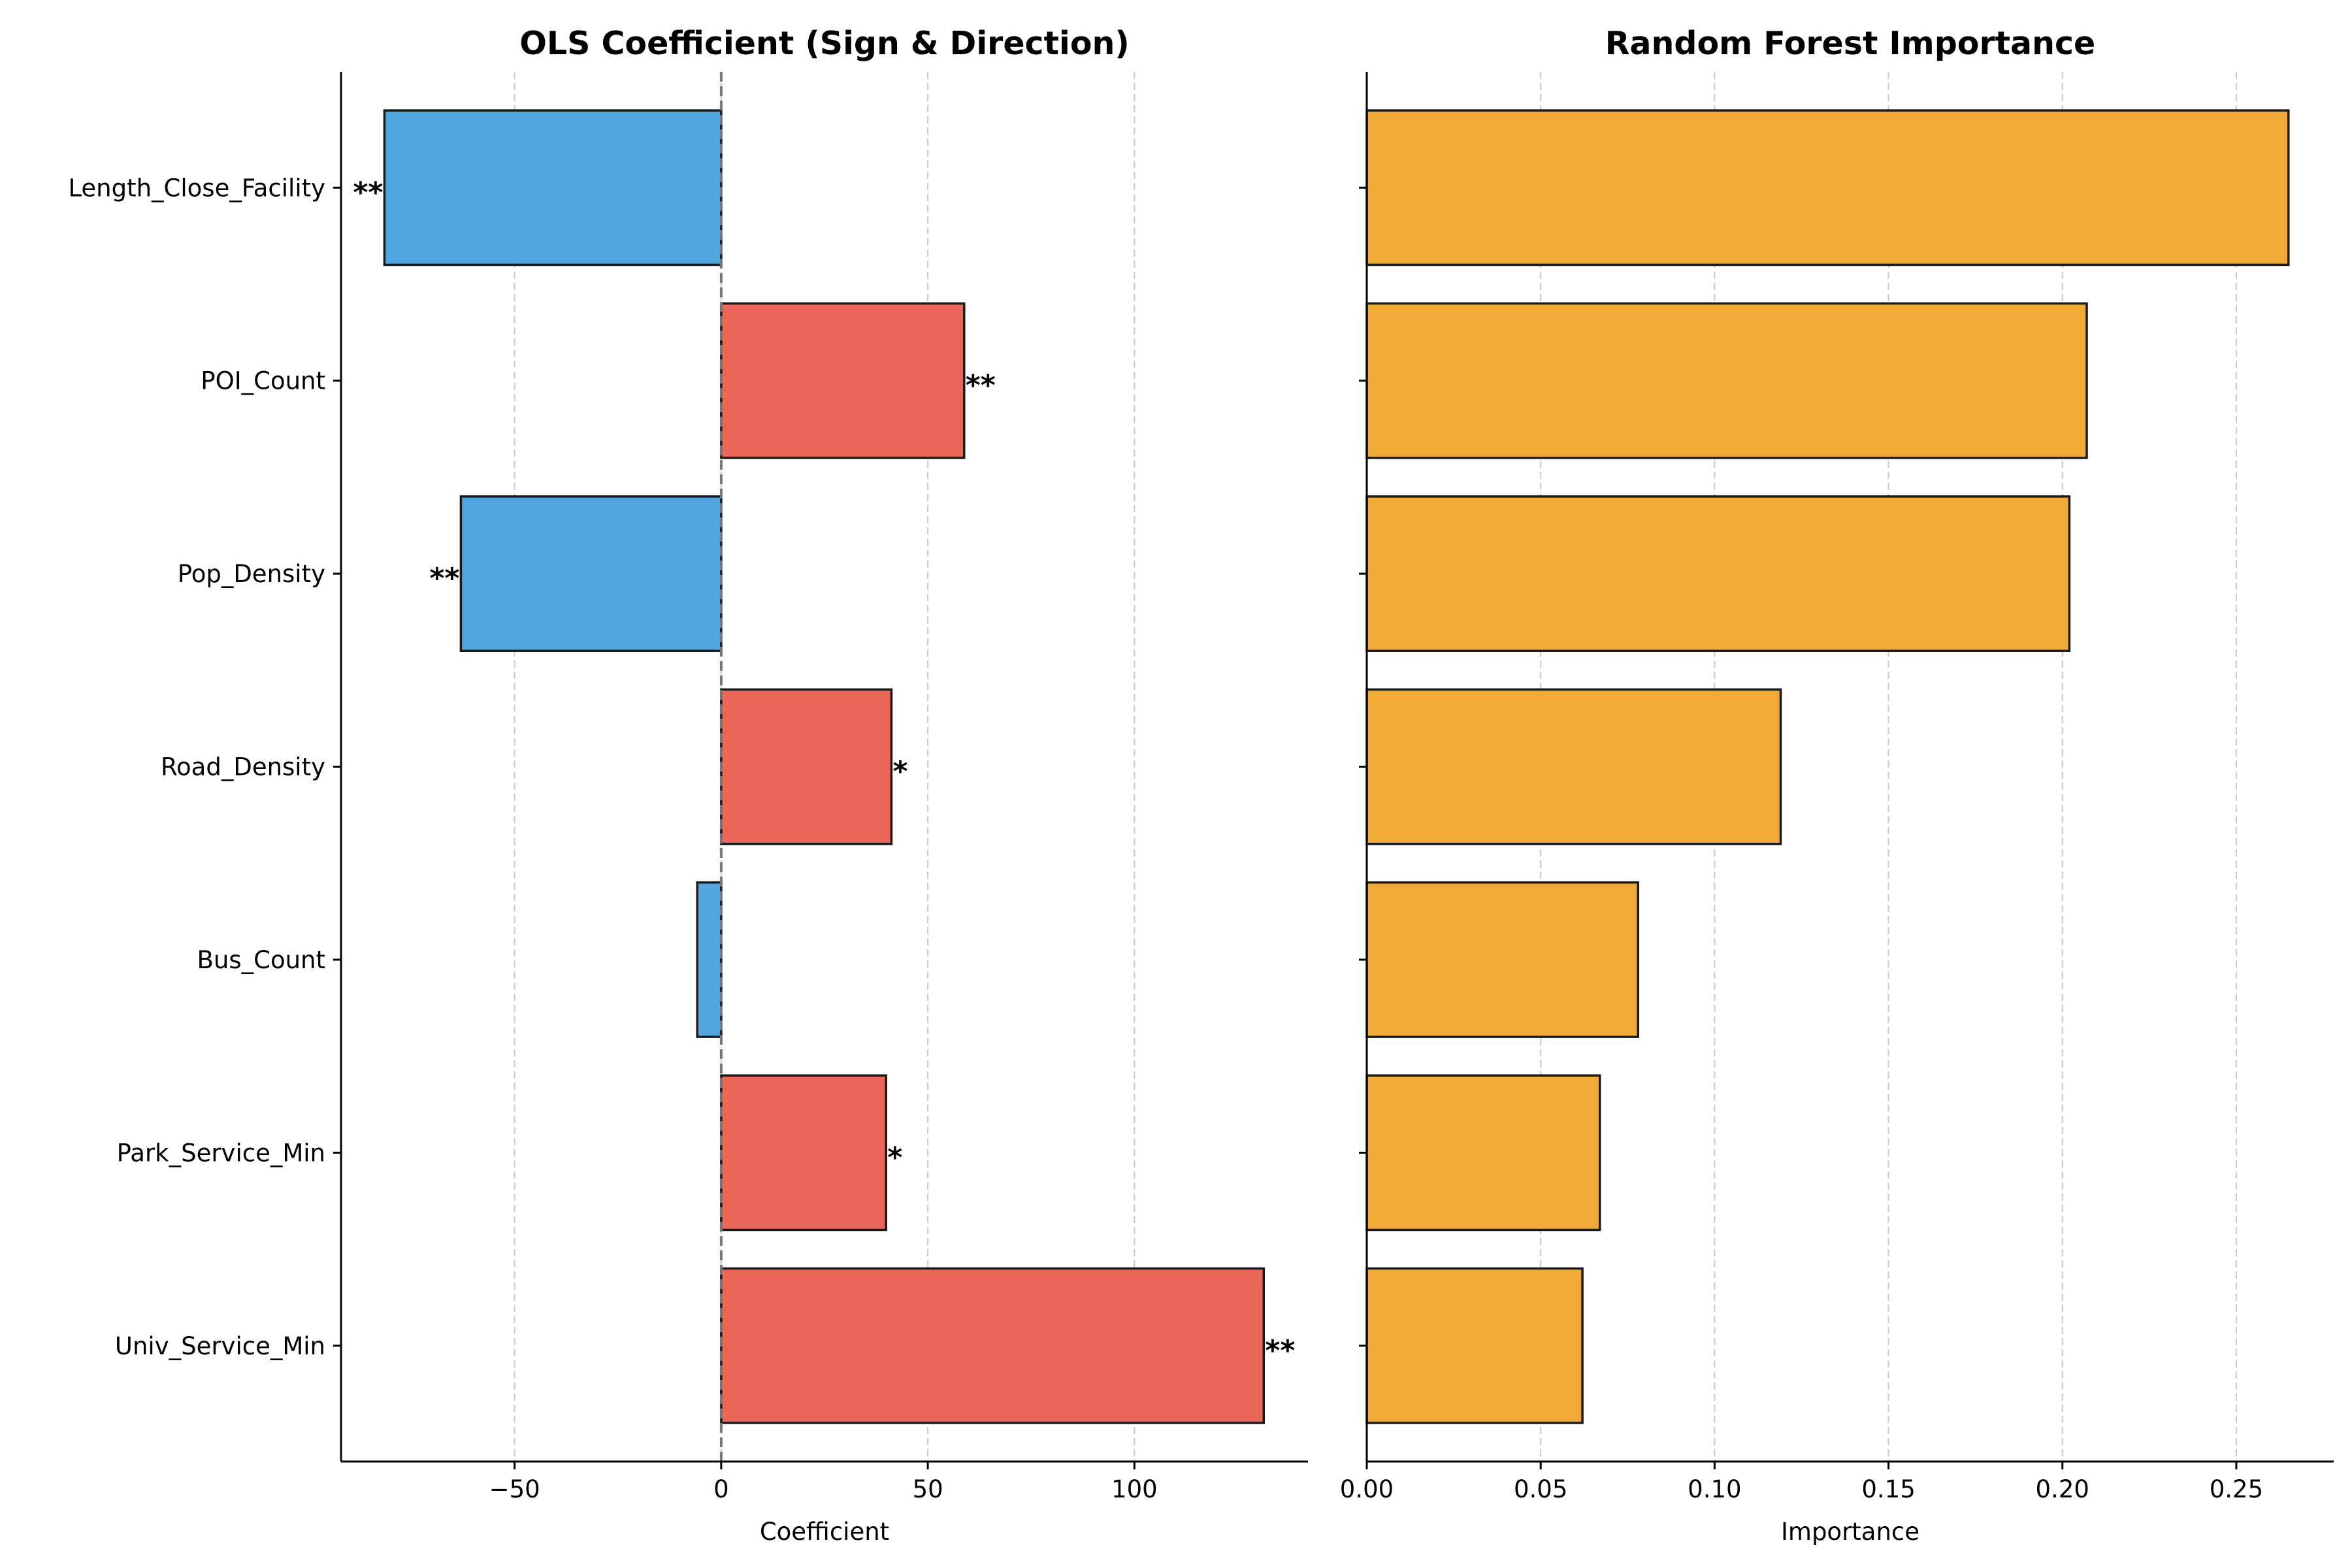 Image resolution: width=2352 pixels, height=1568 pixels. I want to click on y-tick-label: Bus_Count, so click(261, 960).